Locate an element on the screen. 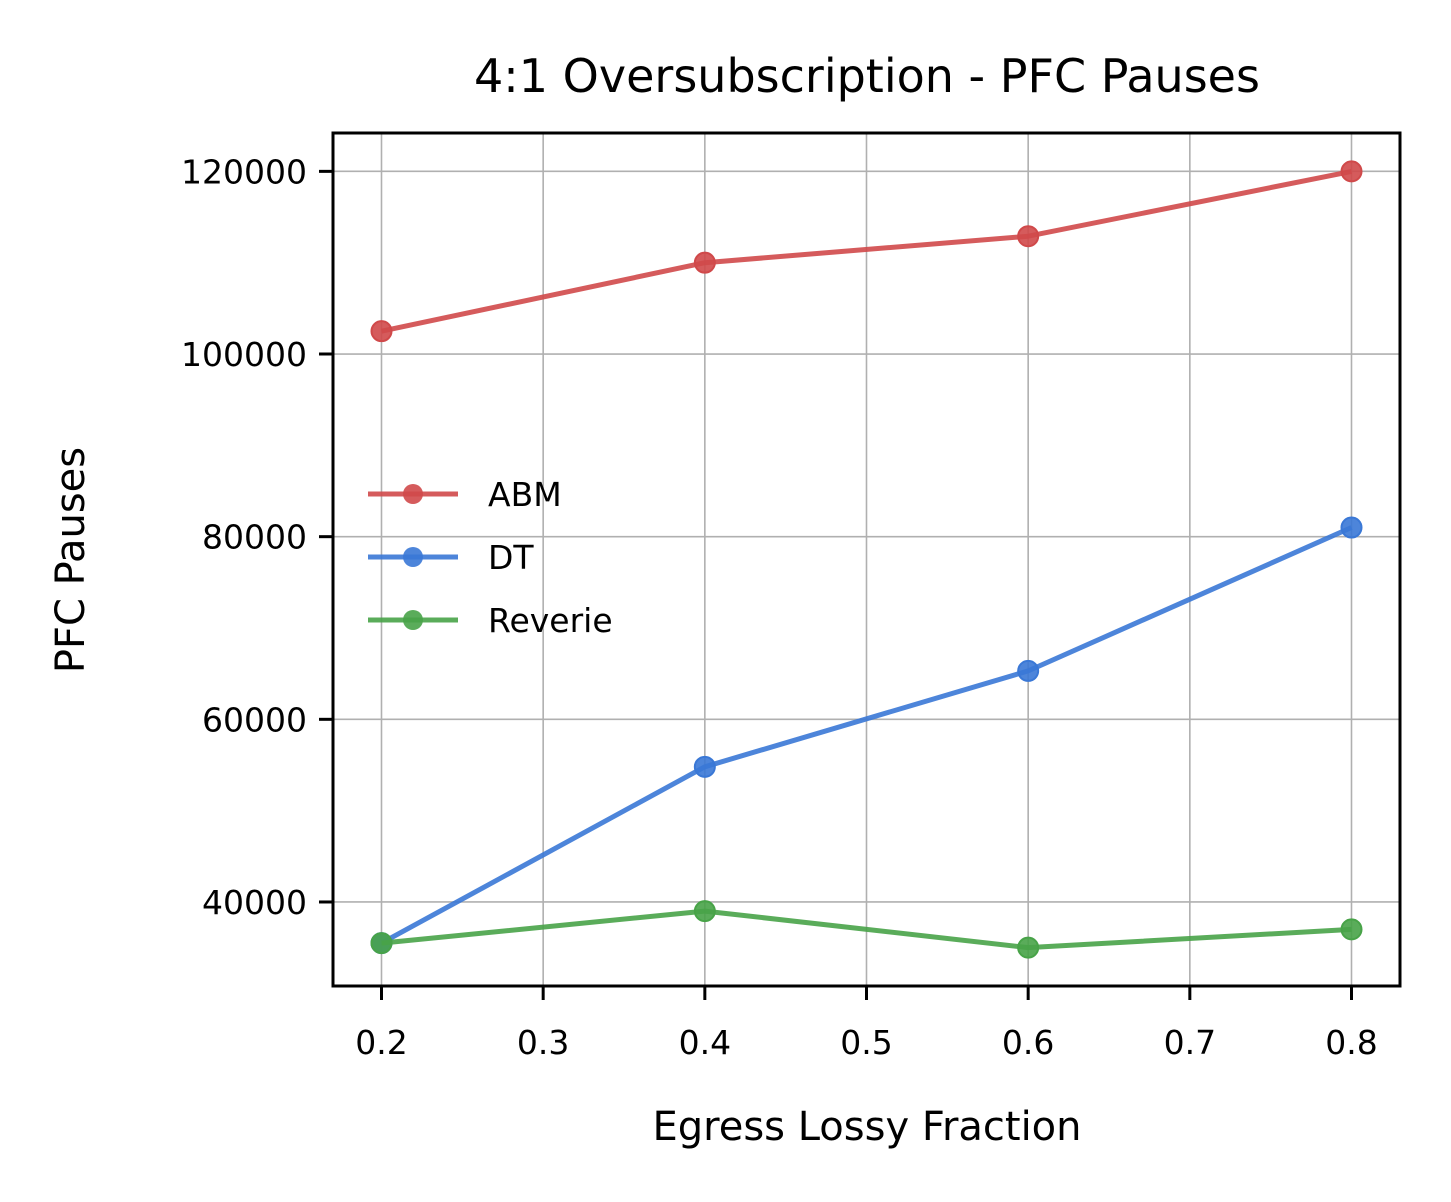  series-line-reverie is located at coordinates (866, 929).